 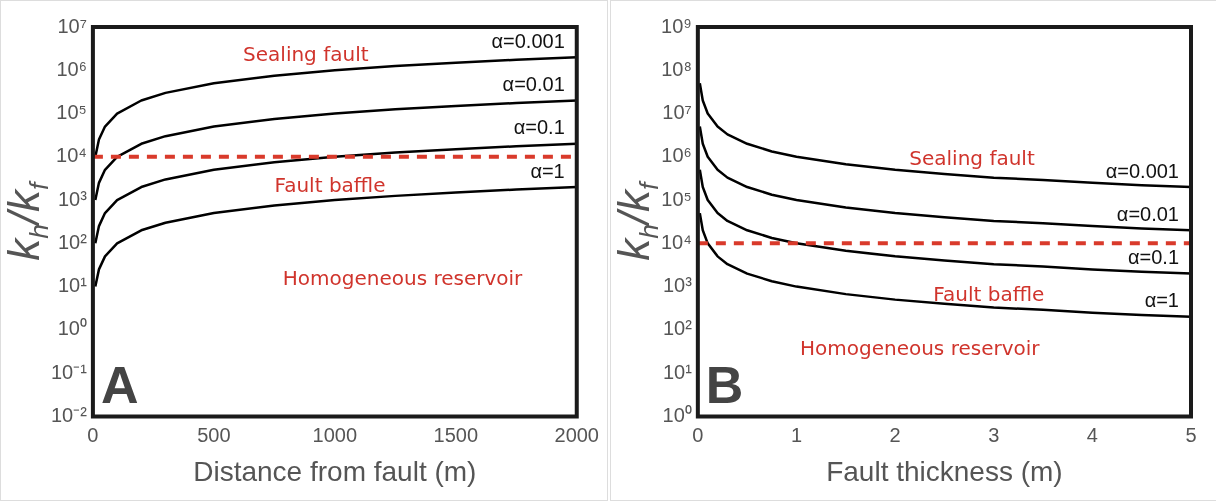 What do you see at coordinates (69, 414) in the screenshot?
I see `y-tick-label: 10⁻²` at bounding box center [69, 414].